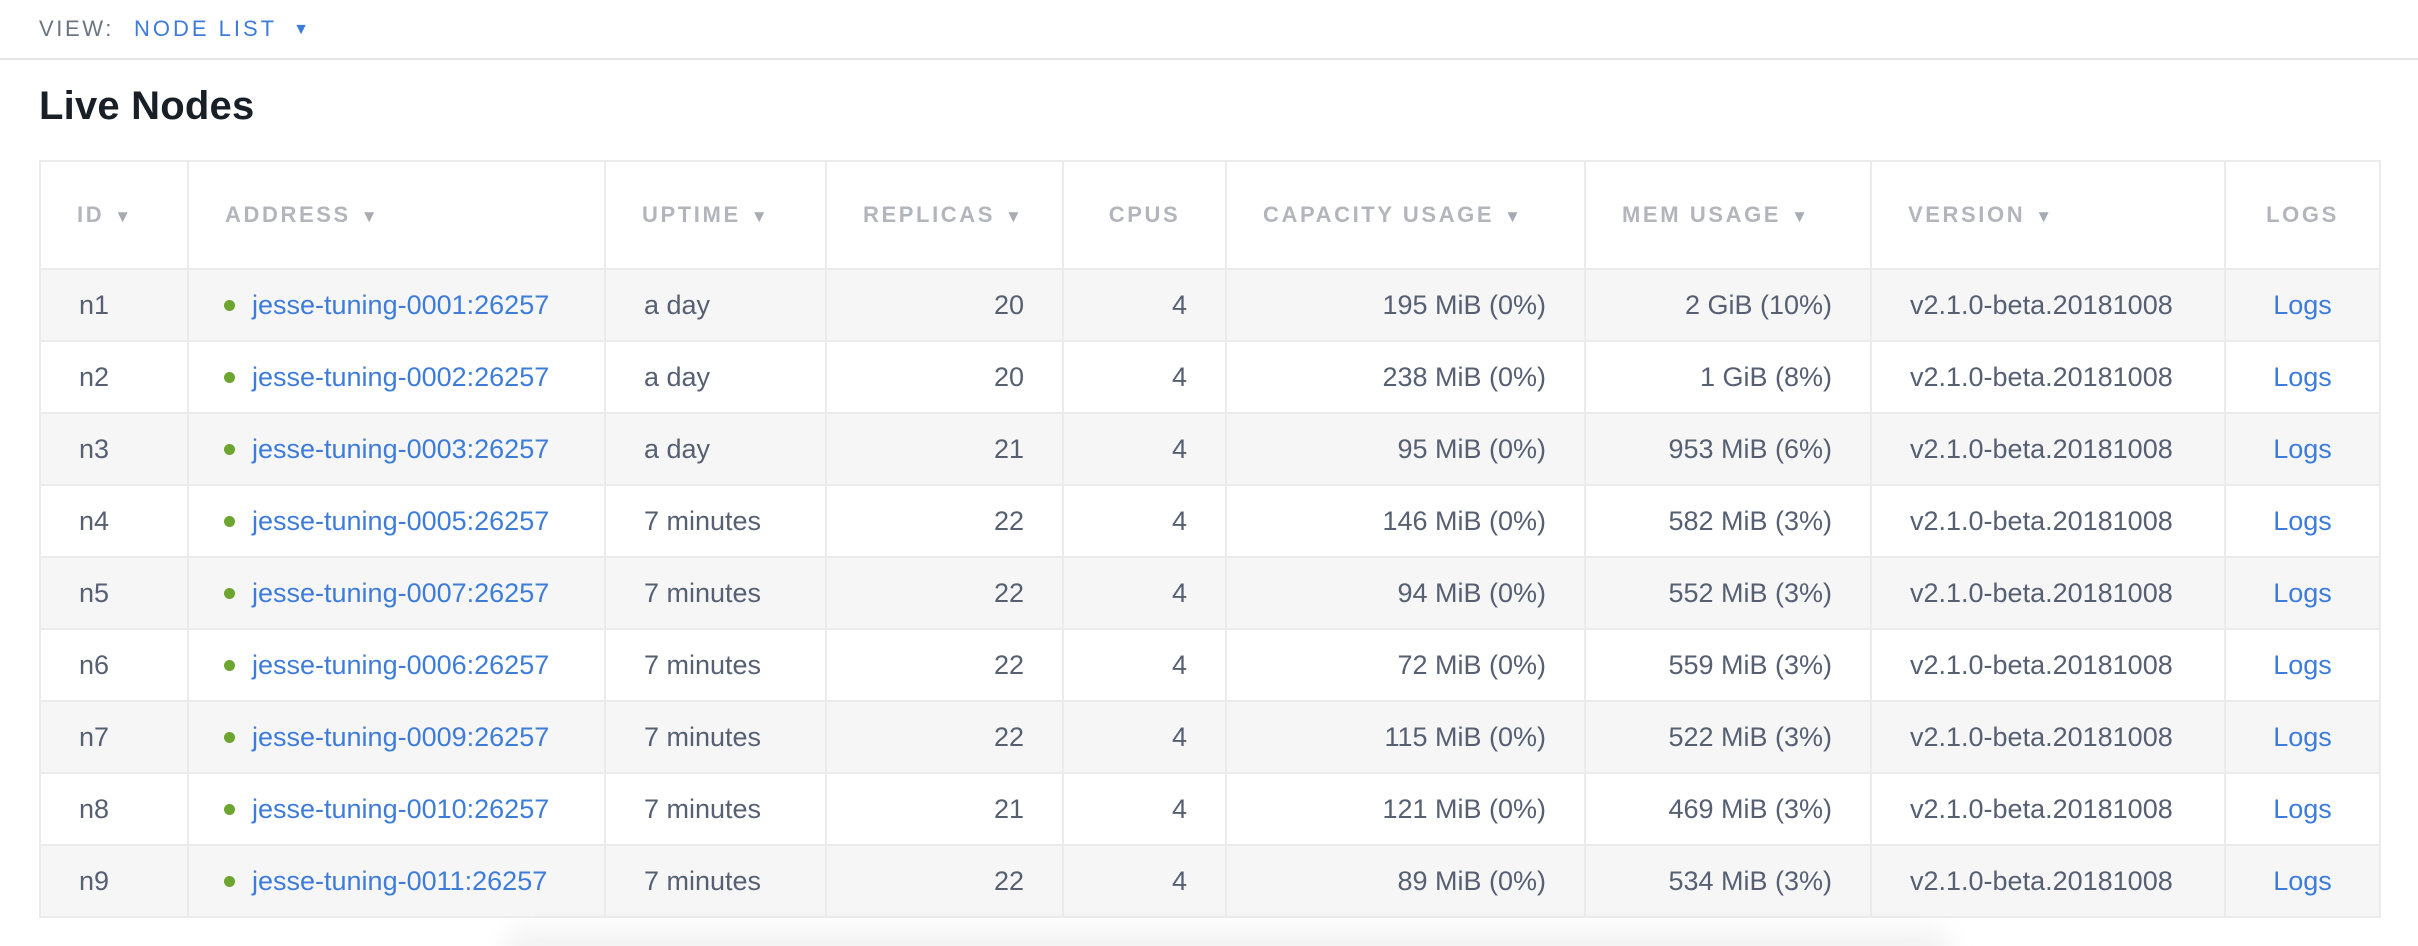 Image resolution: width=2418 pixels, height=946 pixels. I want to click on node-id-cell: n2, so click(114, 377).